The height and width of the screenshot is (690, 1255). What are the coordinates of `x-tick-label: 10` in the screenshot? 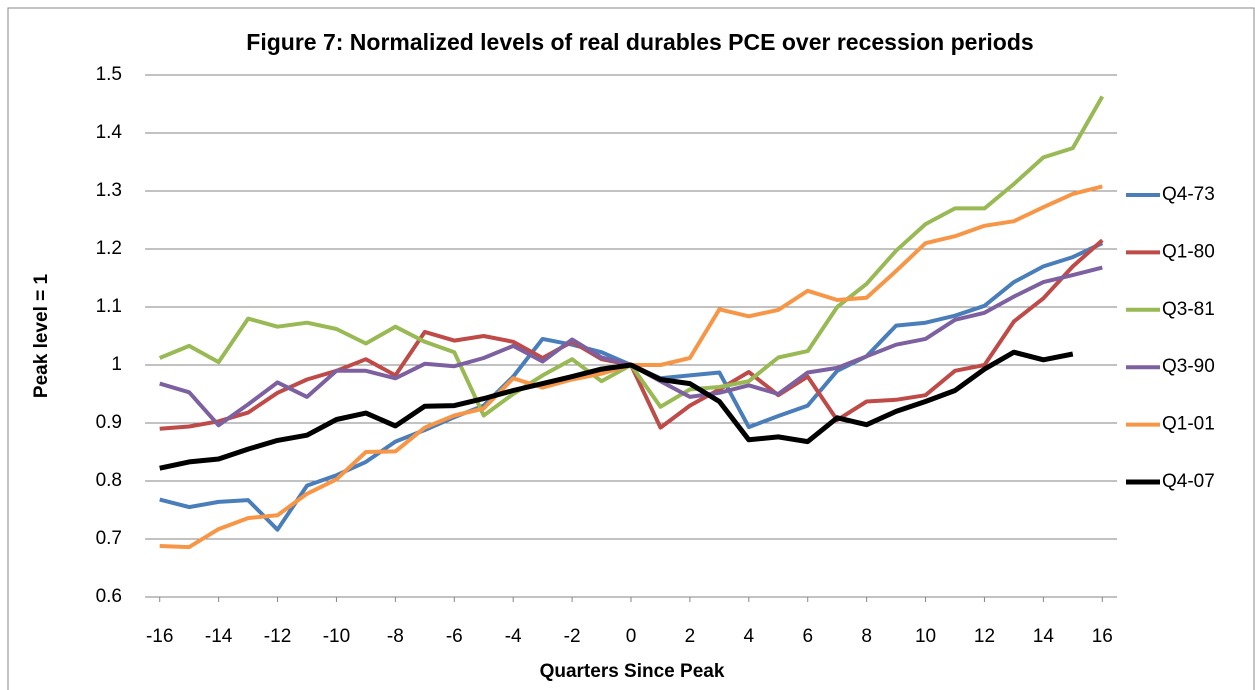 It's located at (925, 636).